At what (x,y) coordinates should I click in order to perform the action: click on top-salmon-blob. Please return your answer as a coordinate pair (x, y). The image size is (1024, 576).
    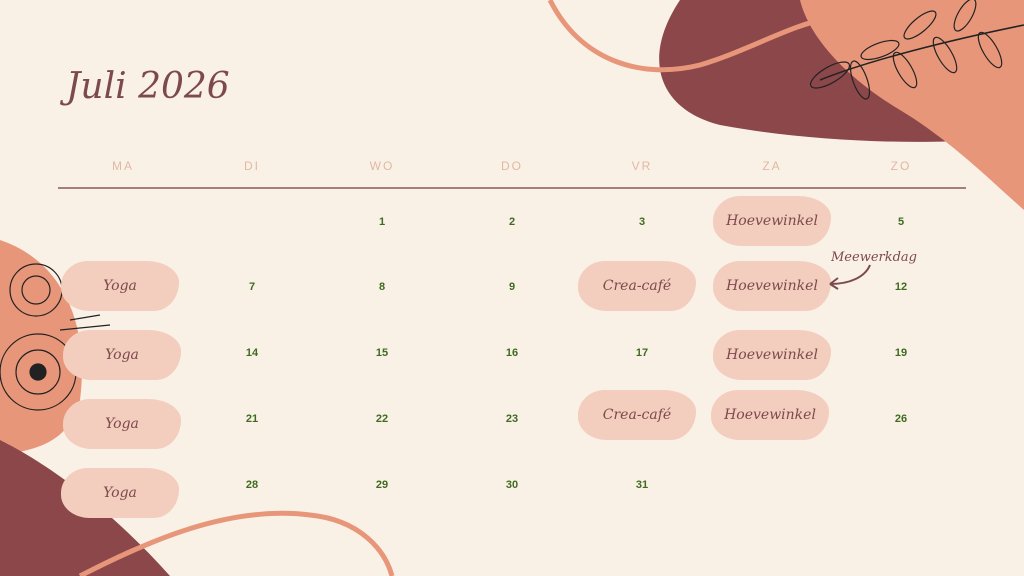
    Looking at the image, I should click on (912, 105).